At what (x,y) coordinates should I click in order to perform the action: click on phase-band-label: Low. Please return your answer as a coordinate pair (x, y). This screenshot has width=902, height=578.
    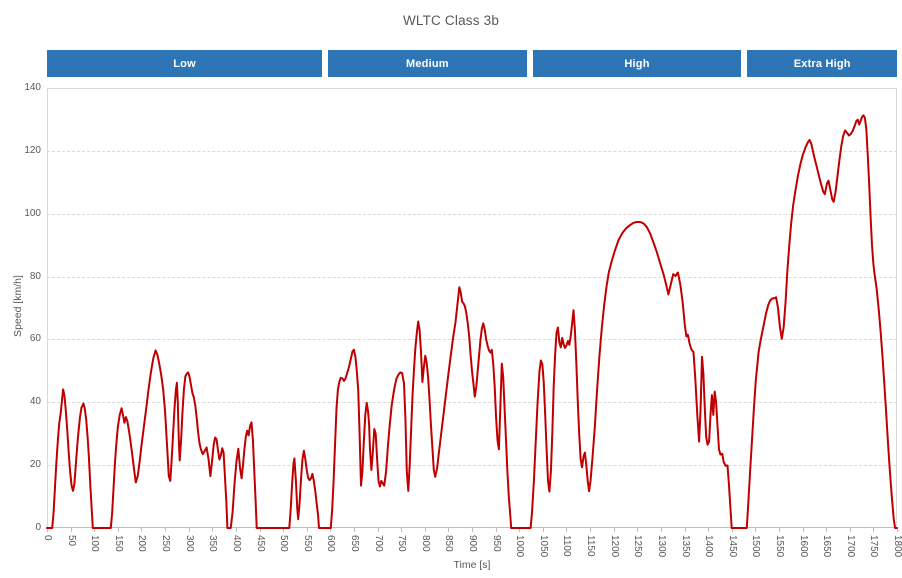
    Looking at the image, I should click on (184, 63).